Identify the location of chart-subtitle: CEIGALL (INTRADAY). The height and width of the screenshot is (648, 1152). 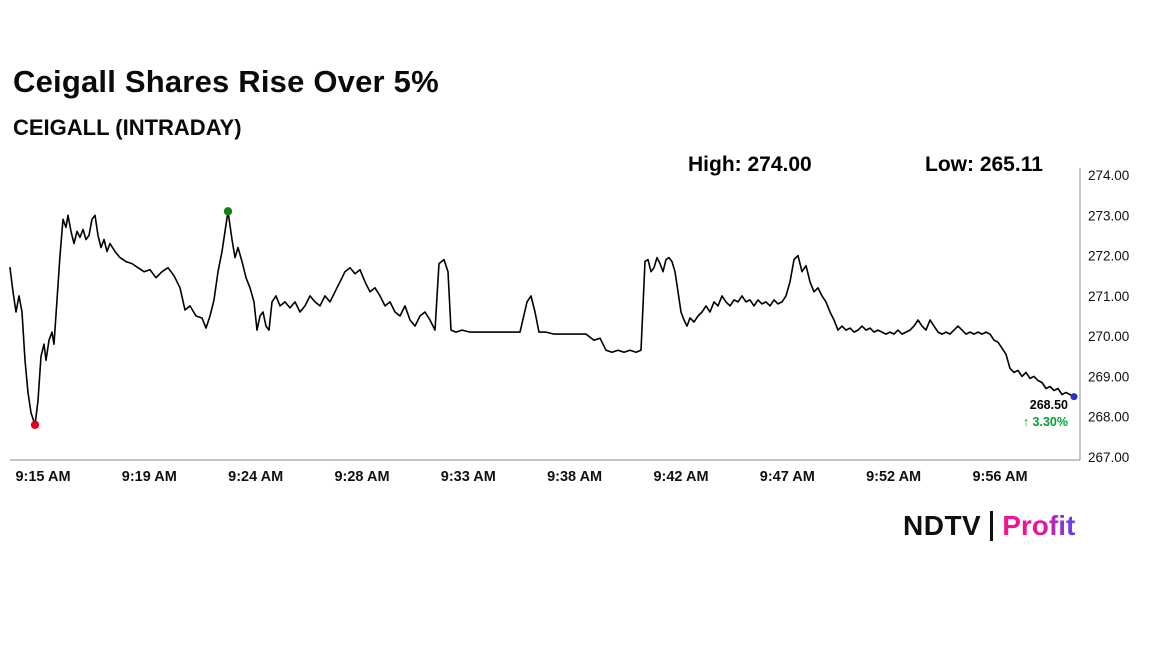
(127, 127).